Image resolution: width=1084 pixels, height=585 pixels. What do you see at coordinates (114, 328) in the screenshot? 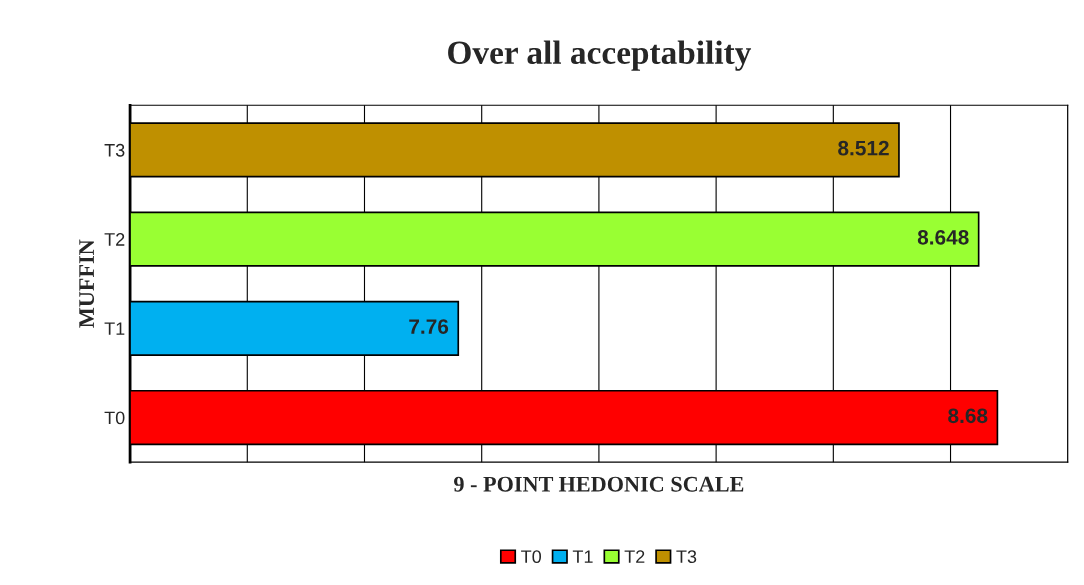
I see `y-tick-label: T1` at bounding box center [114, 328].